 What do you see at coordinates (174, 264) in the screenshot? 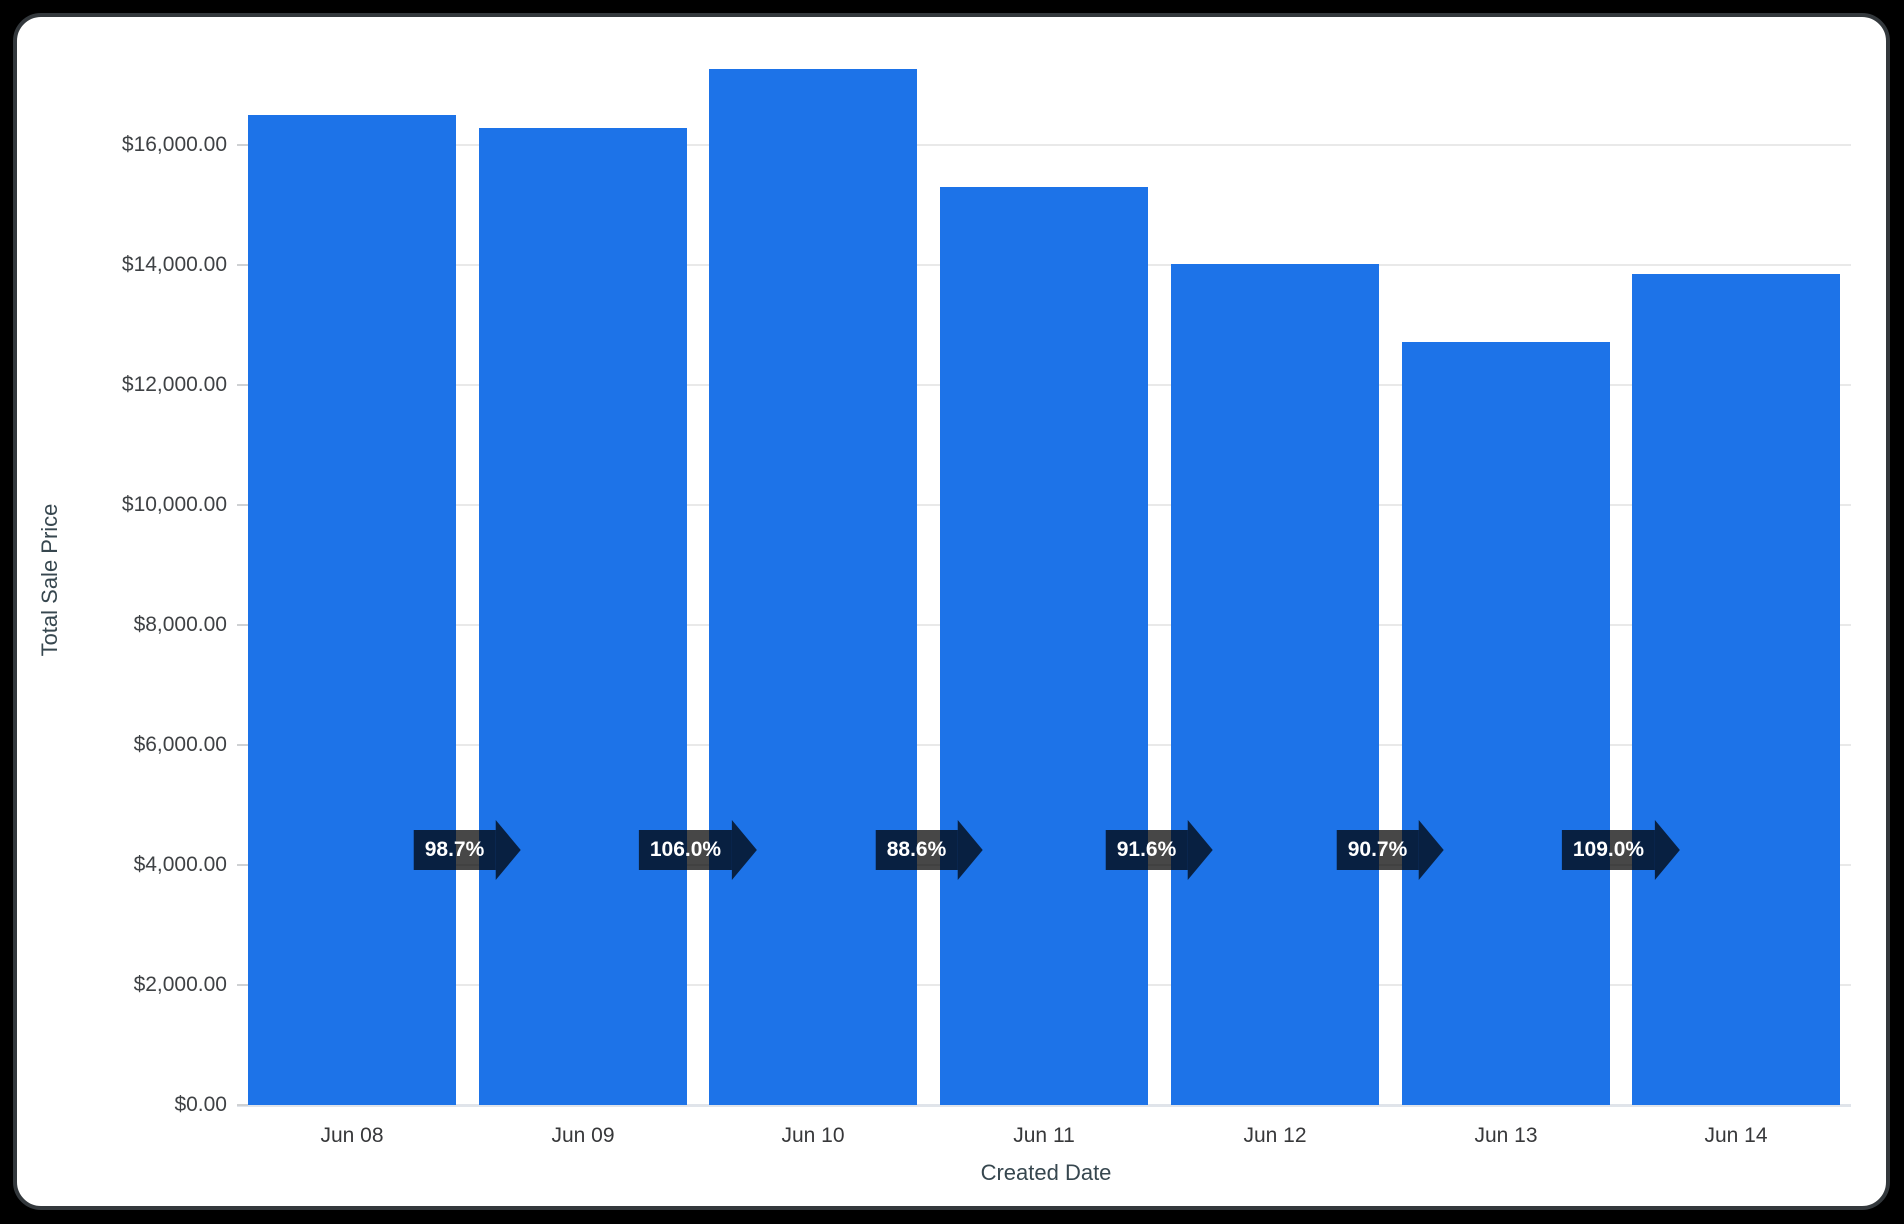
I see `y-axis-tick-label: $14,000.00` at bounding box center [174, 264].